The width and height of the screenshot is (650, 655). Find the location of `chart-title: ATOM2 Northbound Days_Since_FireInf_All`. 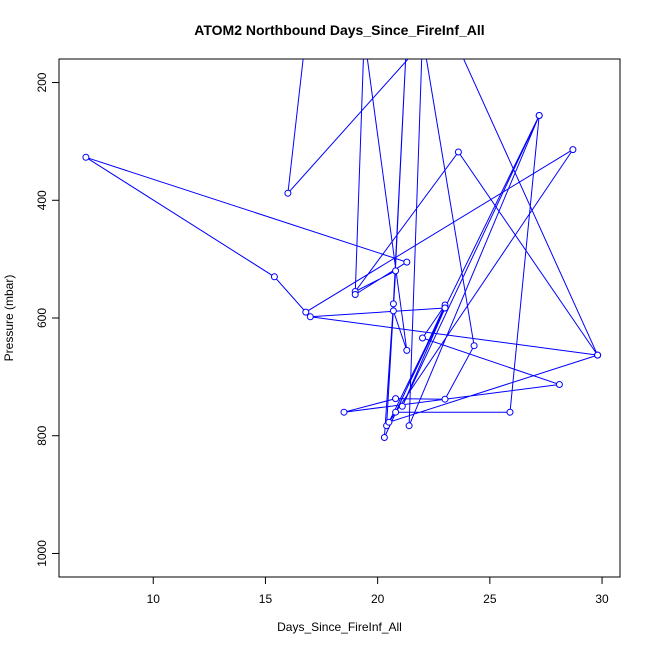

chart-title: ATOM2 Northbound Days_Since_FireInf_All is located at coordinates (339, 30).